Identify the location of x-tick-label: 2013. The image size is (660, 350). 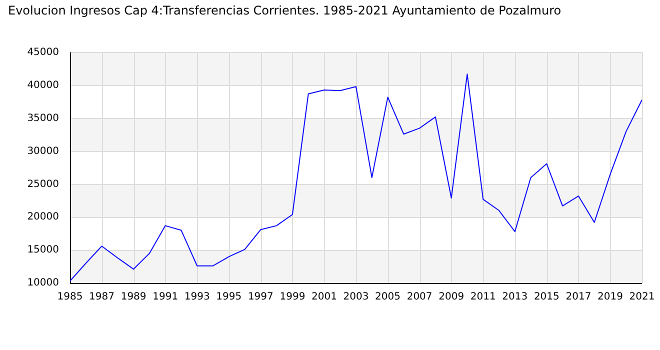
(515, 297).